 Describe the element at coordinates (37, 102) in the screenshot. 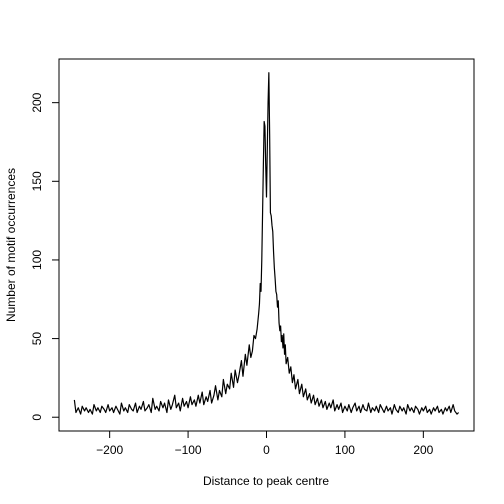

I see `y-tick-label: 200` at that location.